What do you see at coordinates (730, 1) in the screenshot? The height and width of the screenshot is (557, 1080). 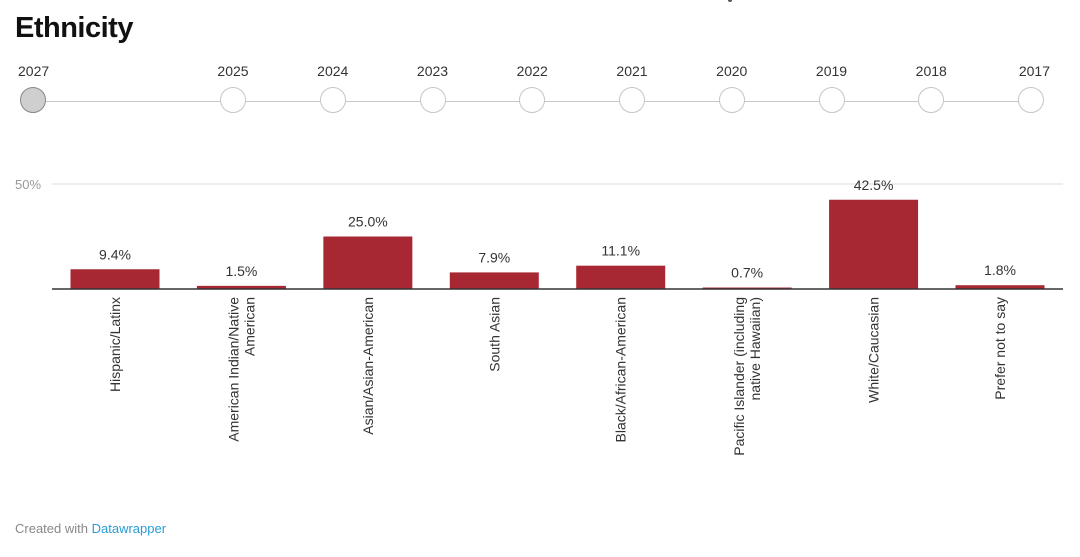 I see `clipped-mark` at bounding box center [730, 1].